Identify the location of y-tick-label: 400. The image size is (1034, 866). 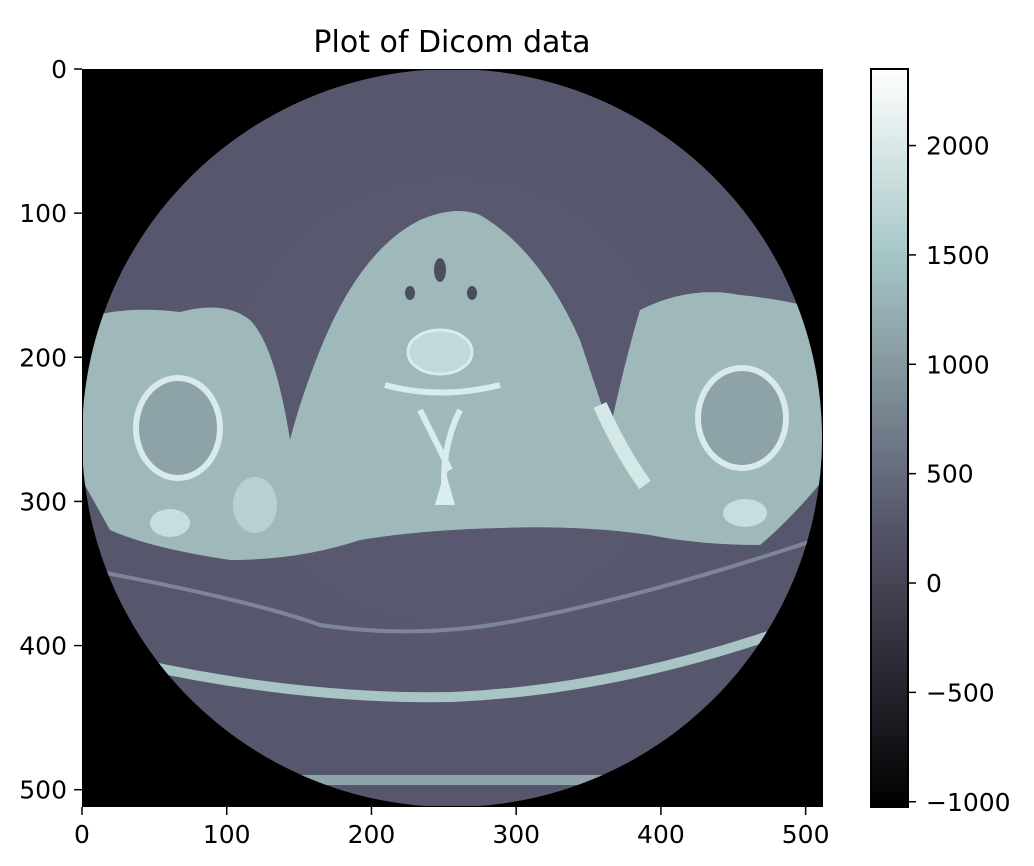
(43, 646).